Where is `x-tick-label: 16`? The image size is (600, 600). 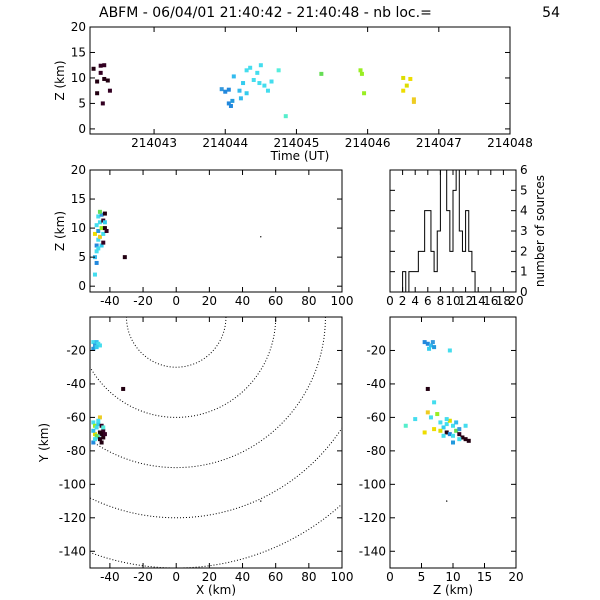 x-tick-label: 16 is located at coordinates (490, 301).